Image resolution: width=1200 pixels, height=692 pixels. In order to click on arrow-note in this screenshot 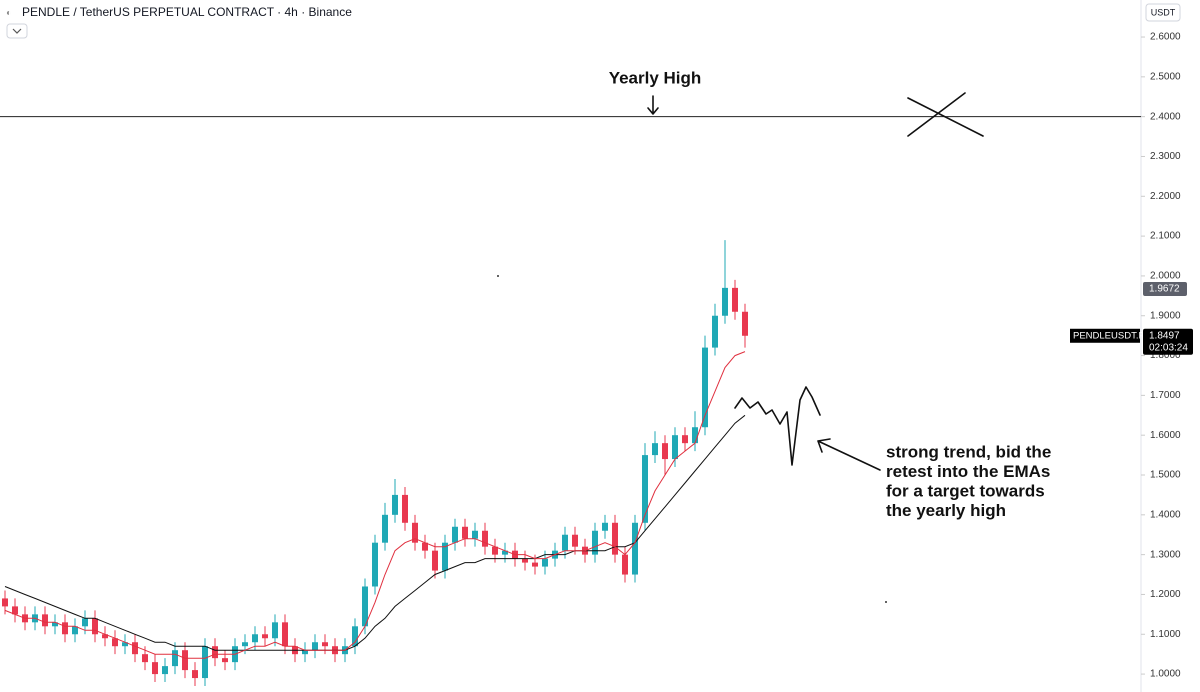, I will do `click(849, 454)`.